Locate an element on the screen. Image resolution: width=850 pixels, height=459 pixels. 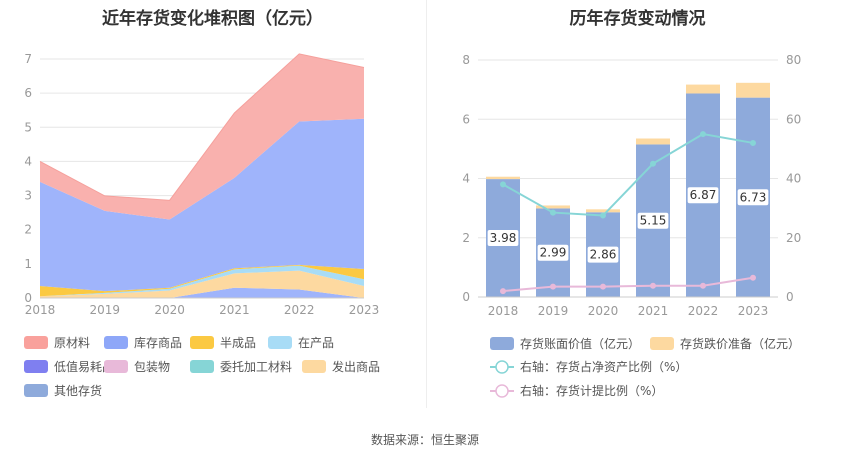
area-半成品 is located at coordinates (202, 280).